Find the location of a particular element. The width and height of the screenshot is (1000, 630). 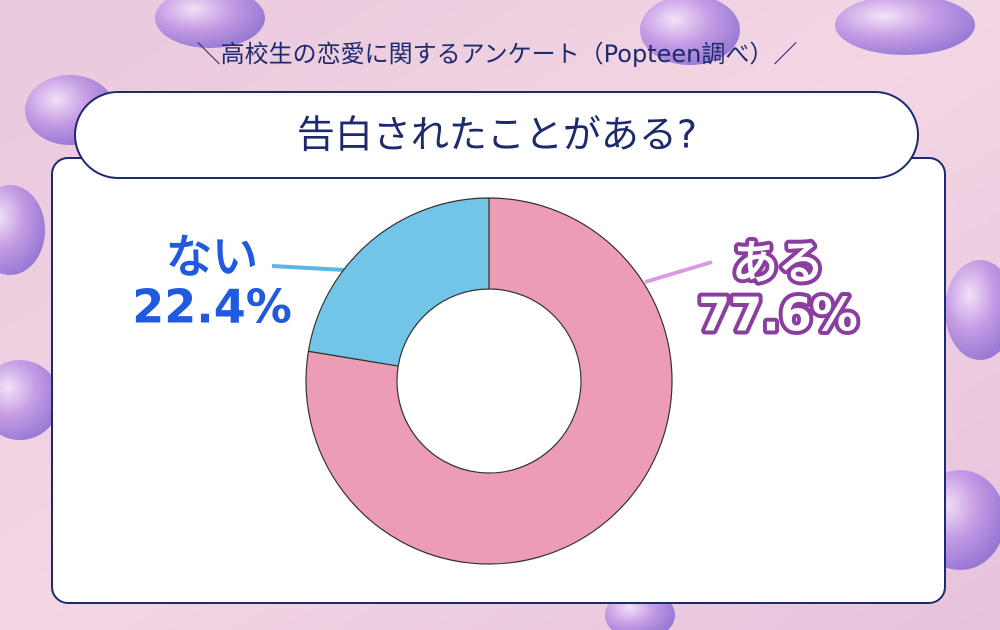

value-label: 77.6% is located at coordinates (778, 315).